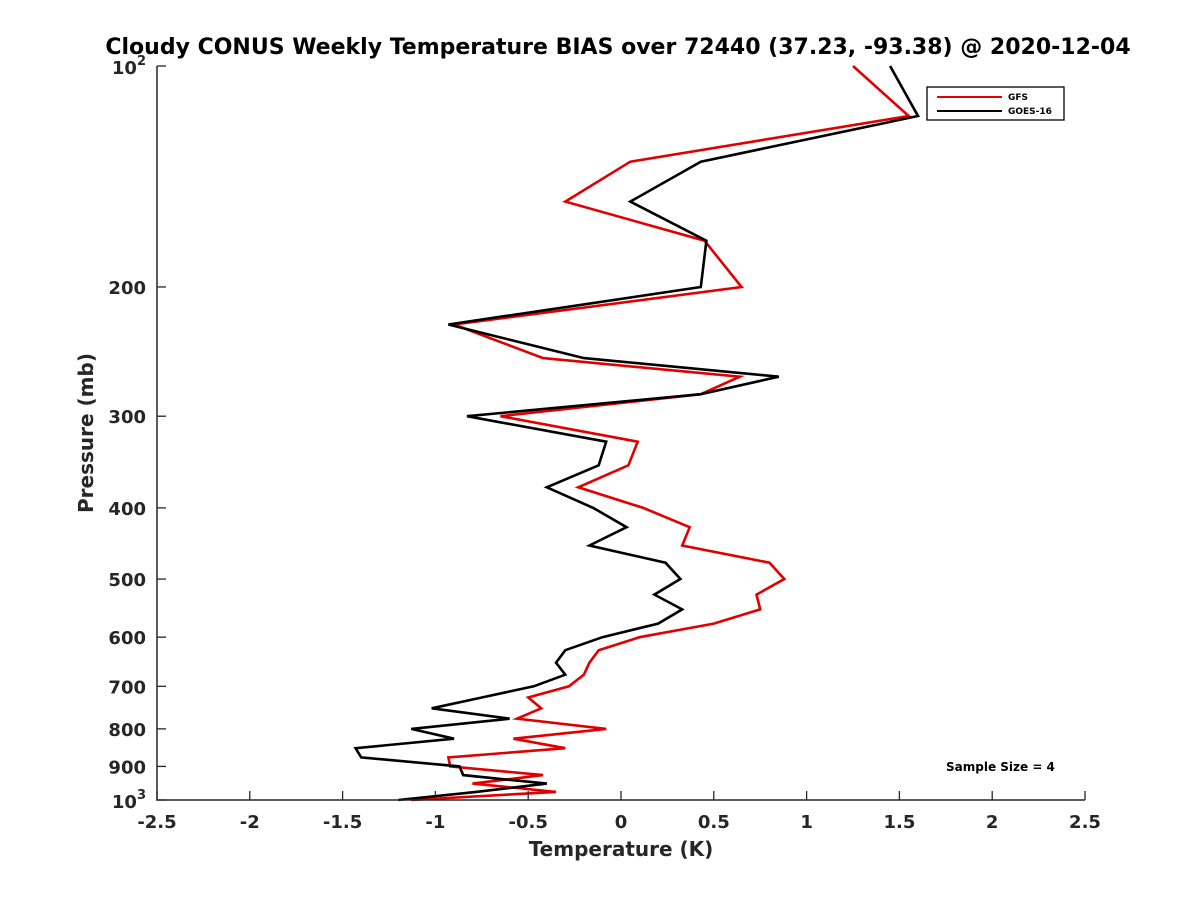 Image resolution: width=1200 pixels, height=900 pixels. What do you see at coordinates (129, 800) in the screenshot?
I see `y-tick-label-exponent: 10³` at bounding box center [129, 800].